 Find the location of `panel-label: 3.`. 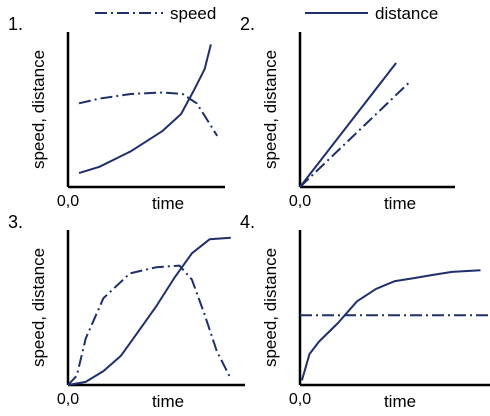

panel-label: 3. is located at coordinates (15, 222).